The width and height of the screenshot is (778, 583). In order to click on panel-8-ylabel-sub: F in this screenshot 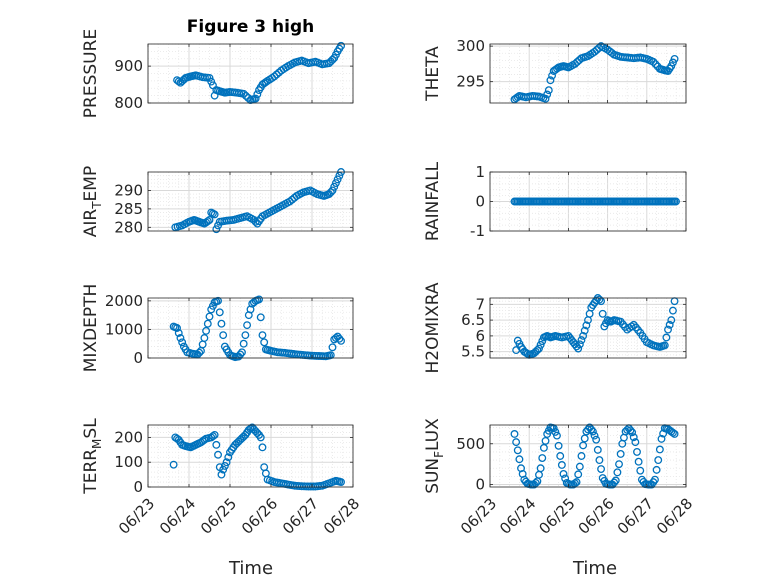, I will do `click(439, 454)`.